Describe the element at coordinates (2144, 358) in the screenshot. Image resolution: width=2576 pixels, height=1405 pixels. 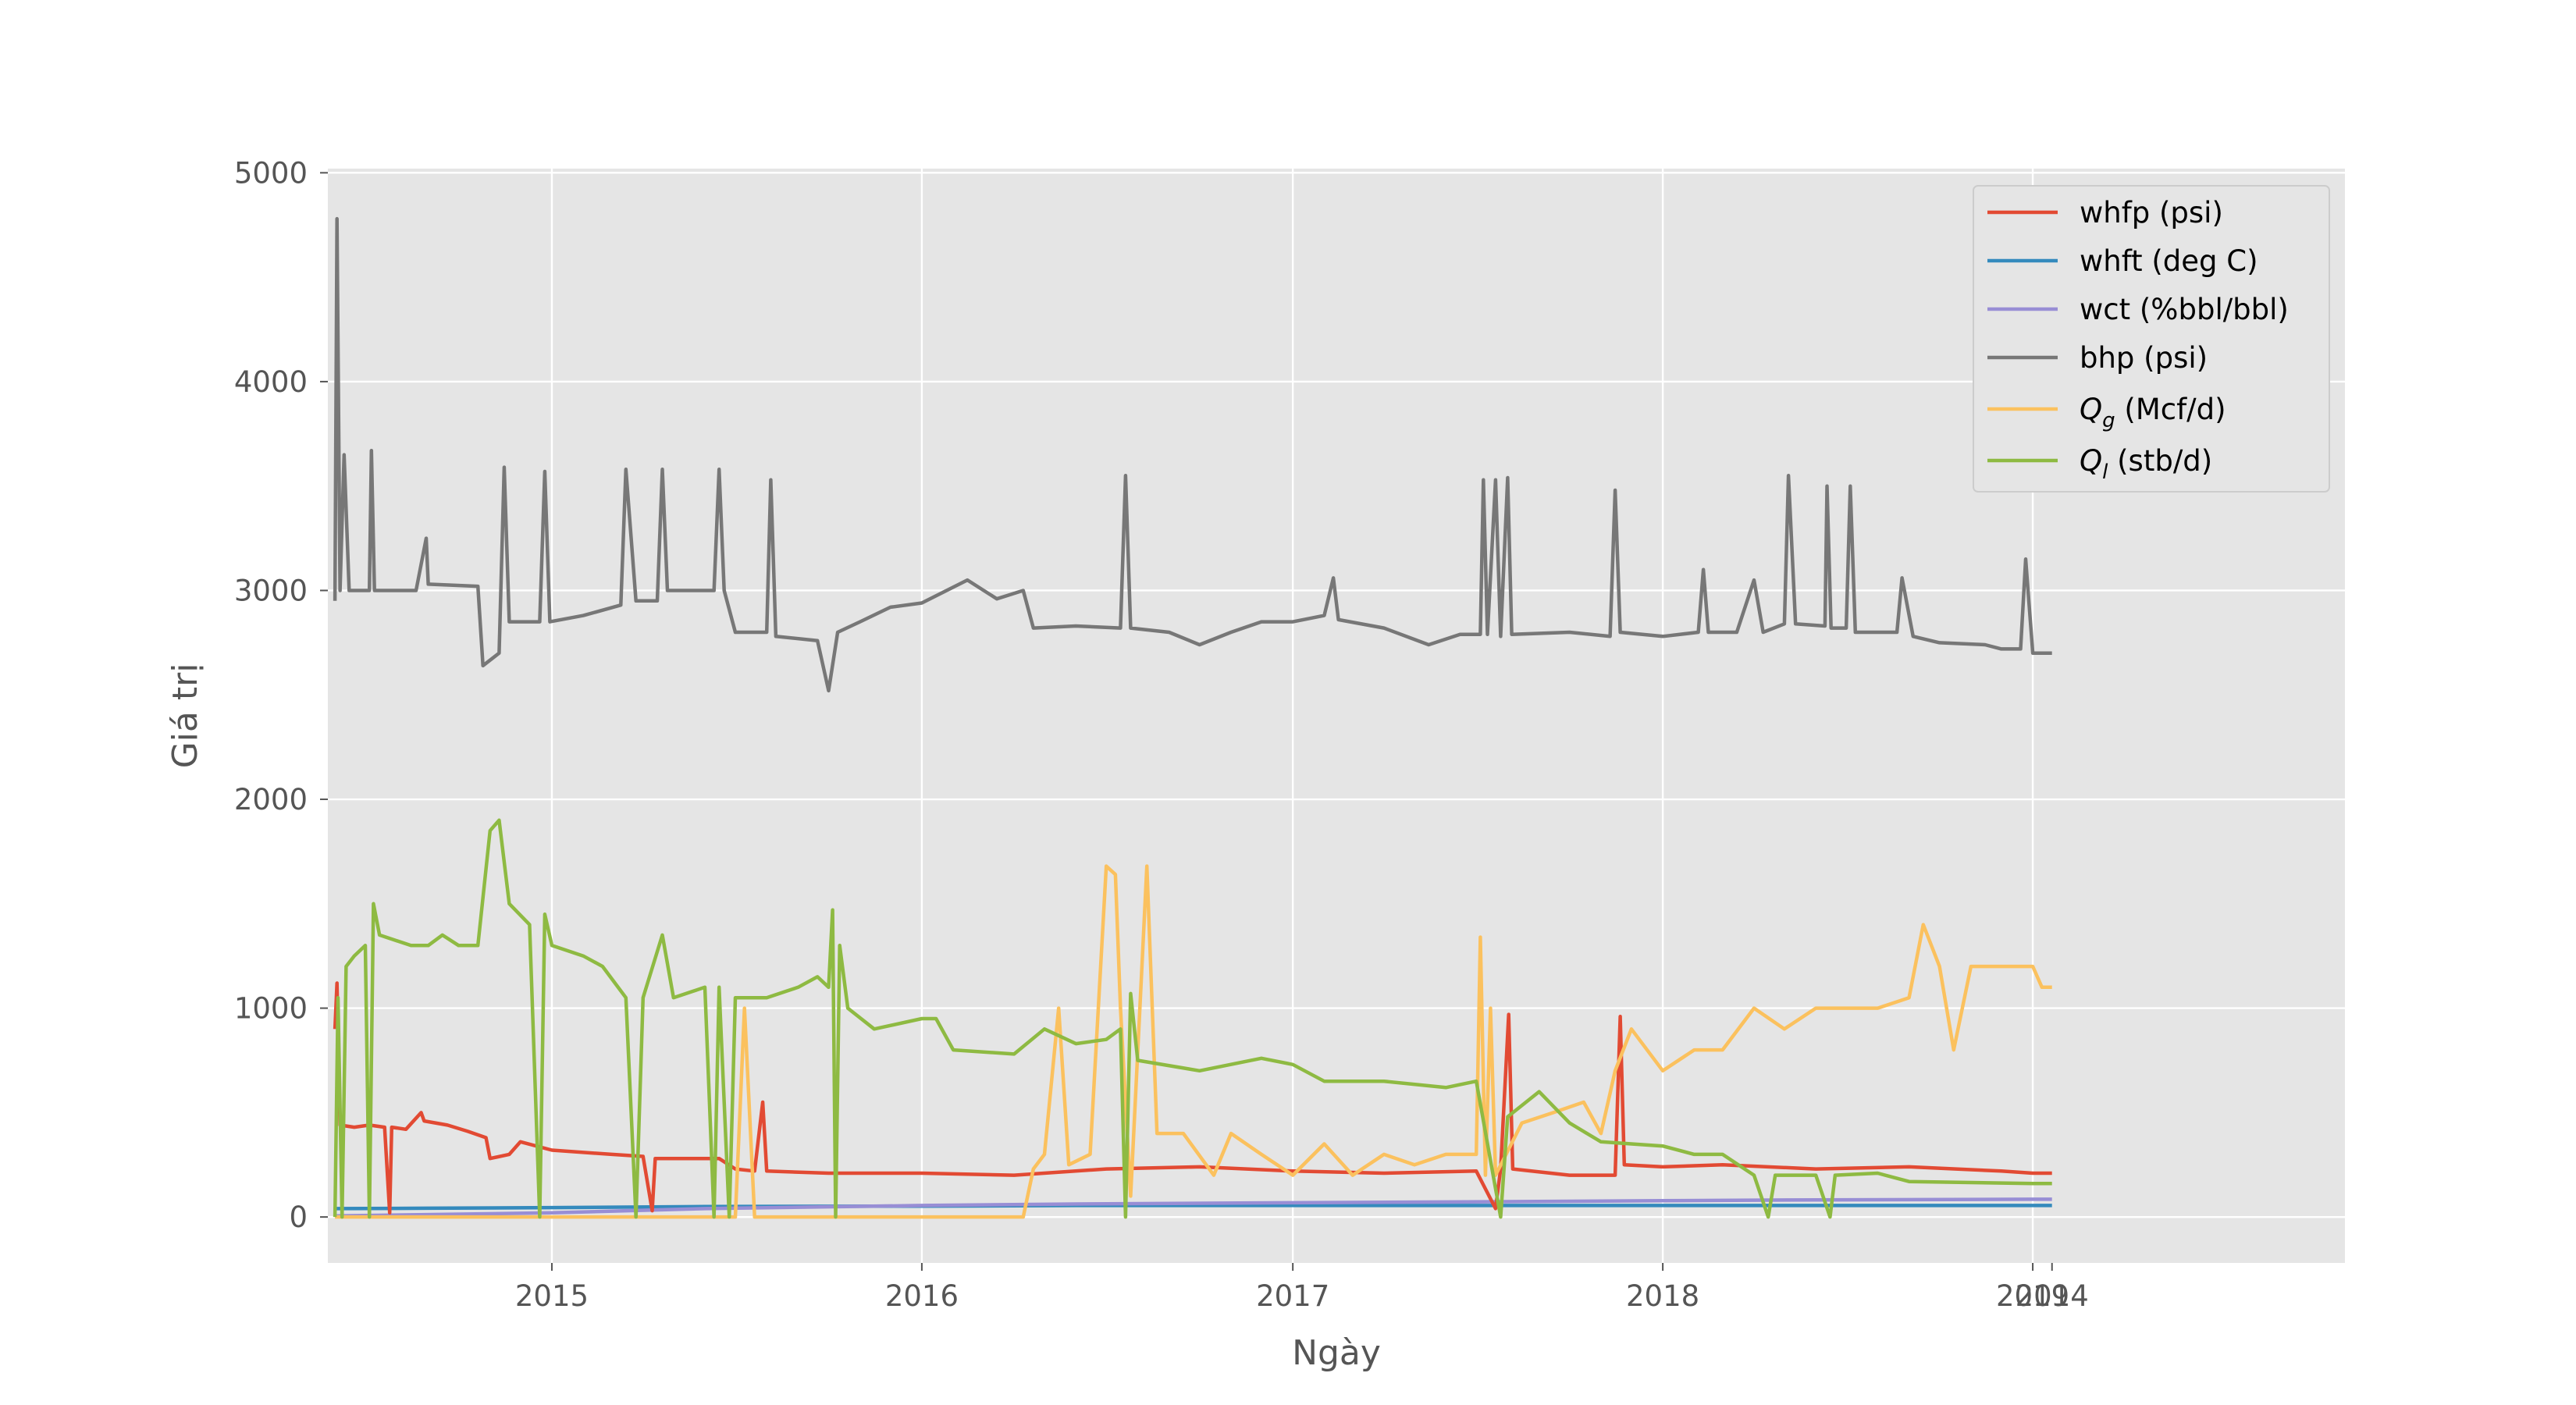
I see `legend-label-bhp: bhp (psi)` at that location.